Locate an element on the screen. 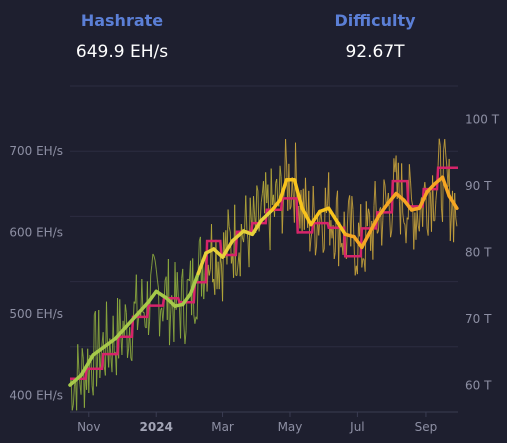 This screenshot has width=507, height=443. left-axis: 400 EH/s 500 EH/s 600 EH/s 700 EH/s is located at coordinates (36, 273).